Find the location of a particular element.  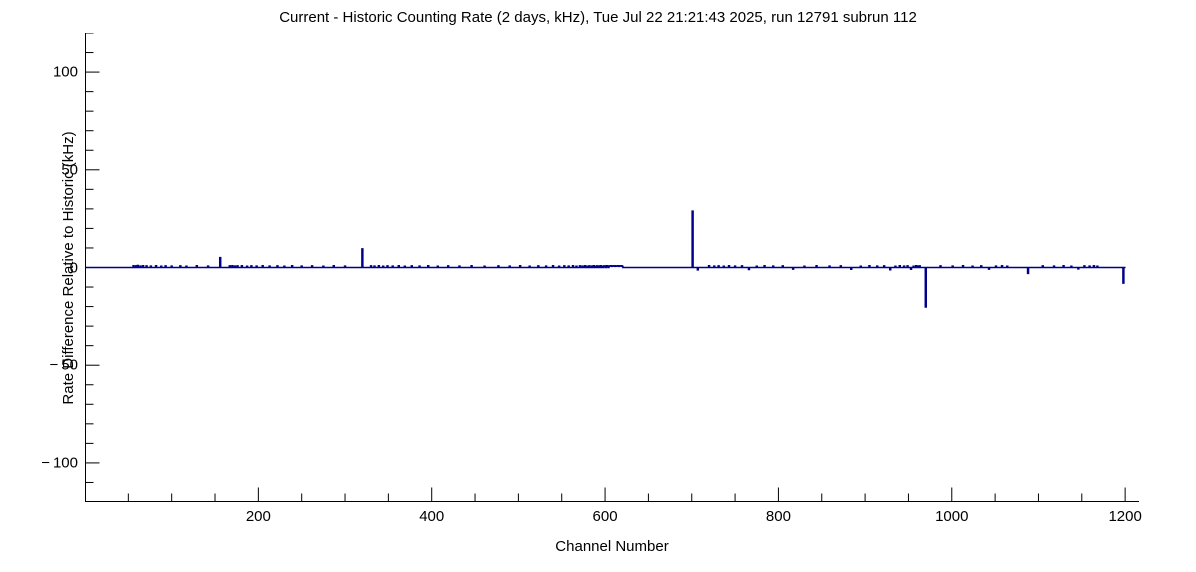

y-tick-label: − 100 is located at coordinates (59, 463).